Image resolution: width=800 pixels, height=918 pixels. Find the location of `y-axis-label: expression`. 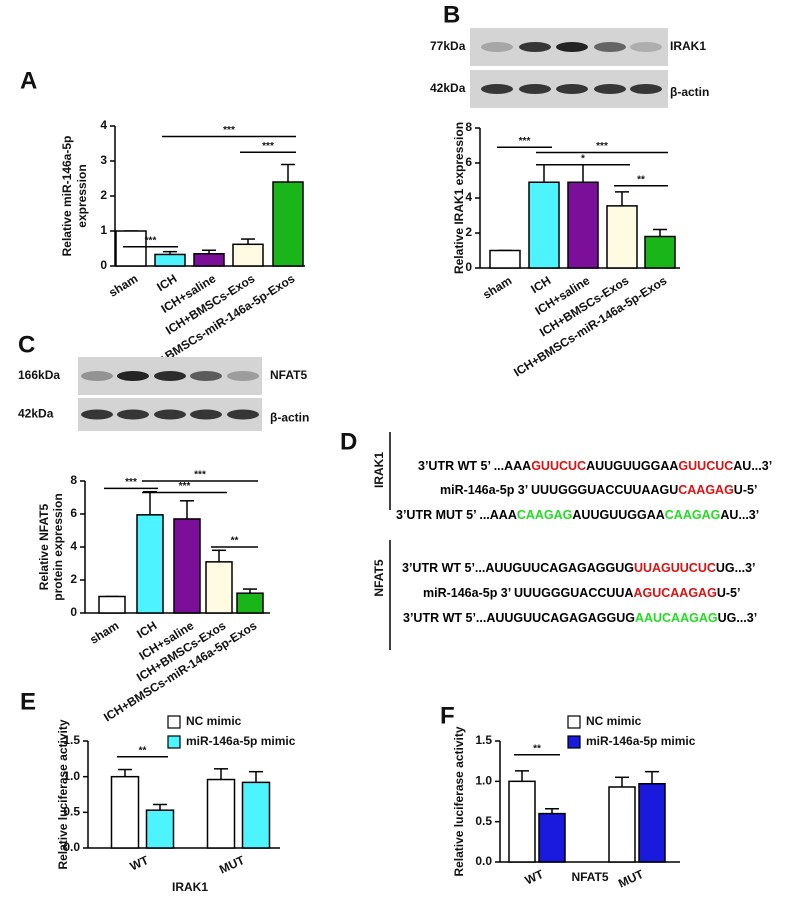

y-axis-label: expression is located at coordinates (82, 195).